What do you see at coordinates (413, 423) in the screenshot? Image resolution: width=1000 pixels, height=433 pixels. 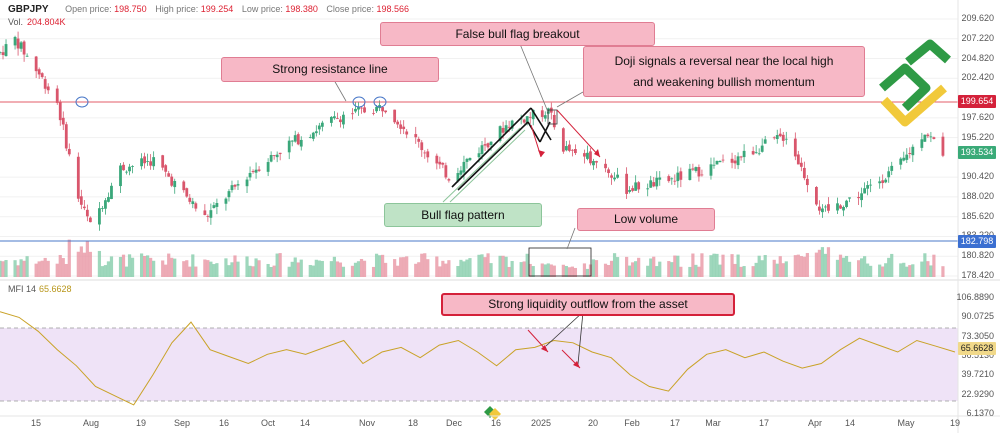 I see `time-tick-label: 18` at bounding box center [413, 423].